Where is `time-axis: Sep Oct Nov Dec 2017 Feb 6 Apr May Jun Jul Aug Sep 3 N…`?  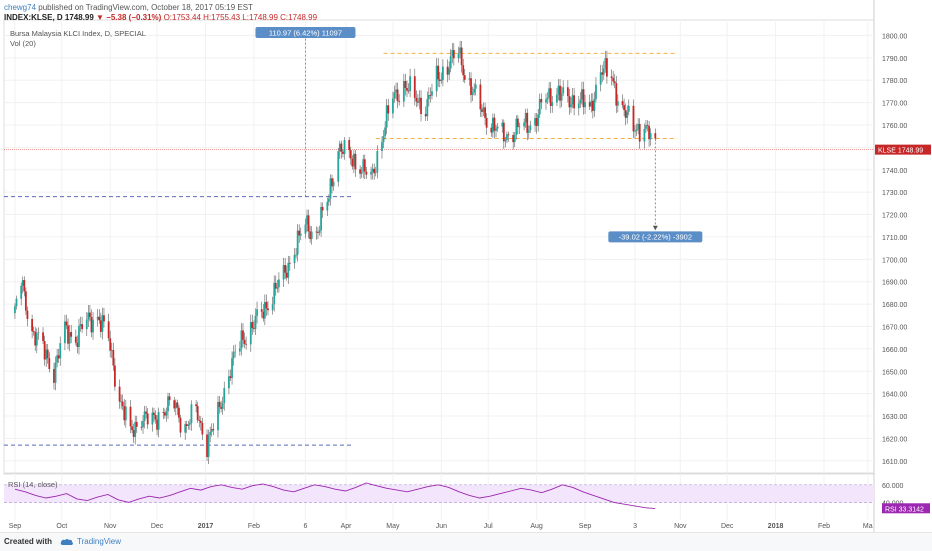 time-axis: Sep Oct Nov Dec 2017 Feb 6 Apr May Jun Jul Aug Sep 3 N… is located at coordinates (441, 526).